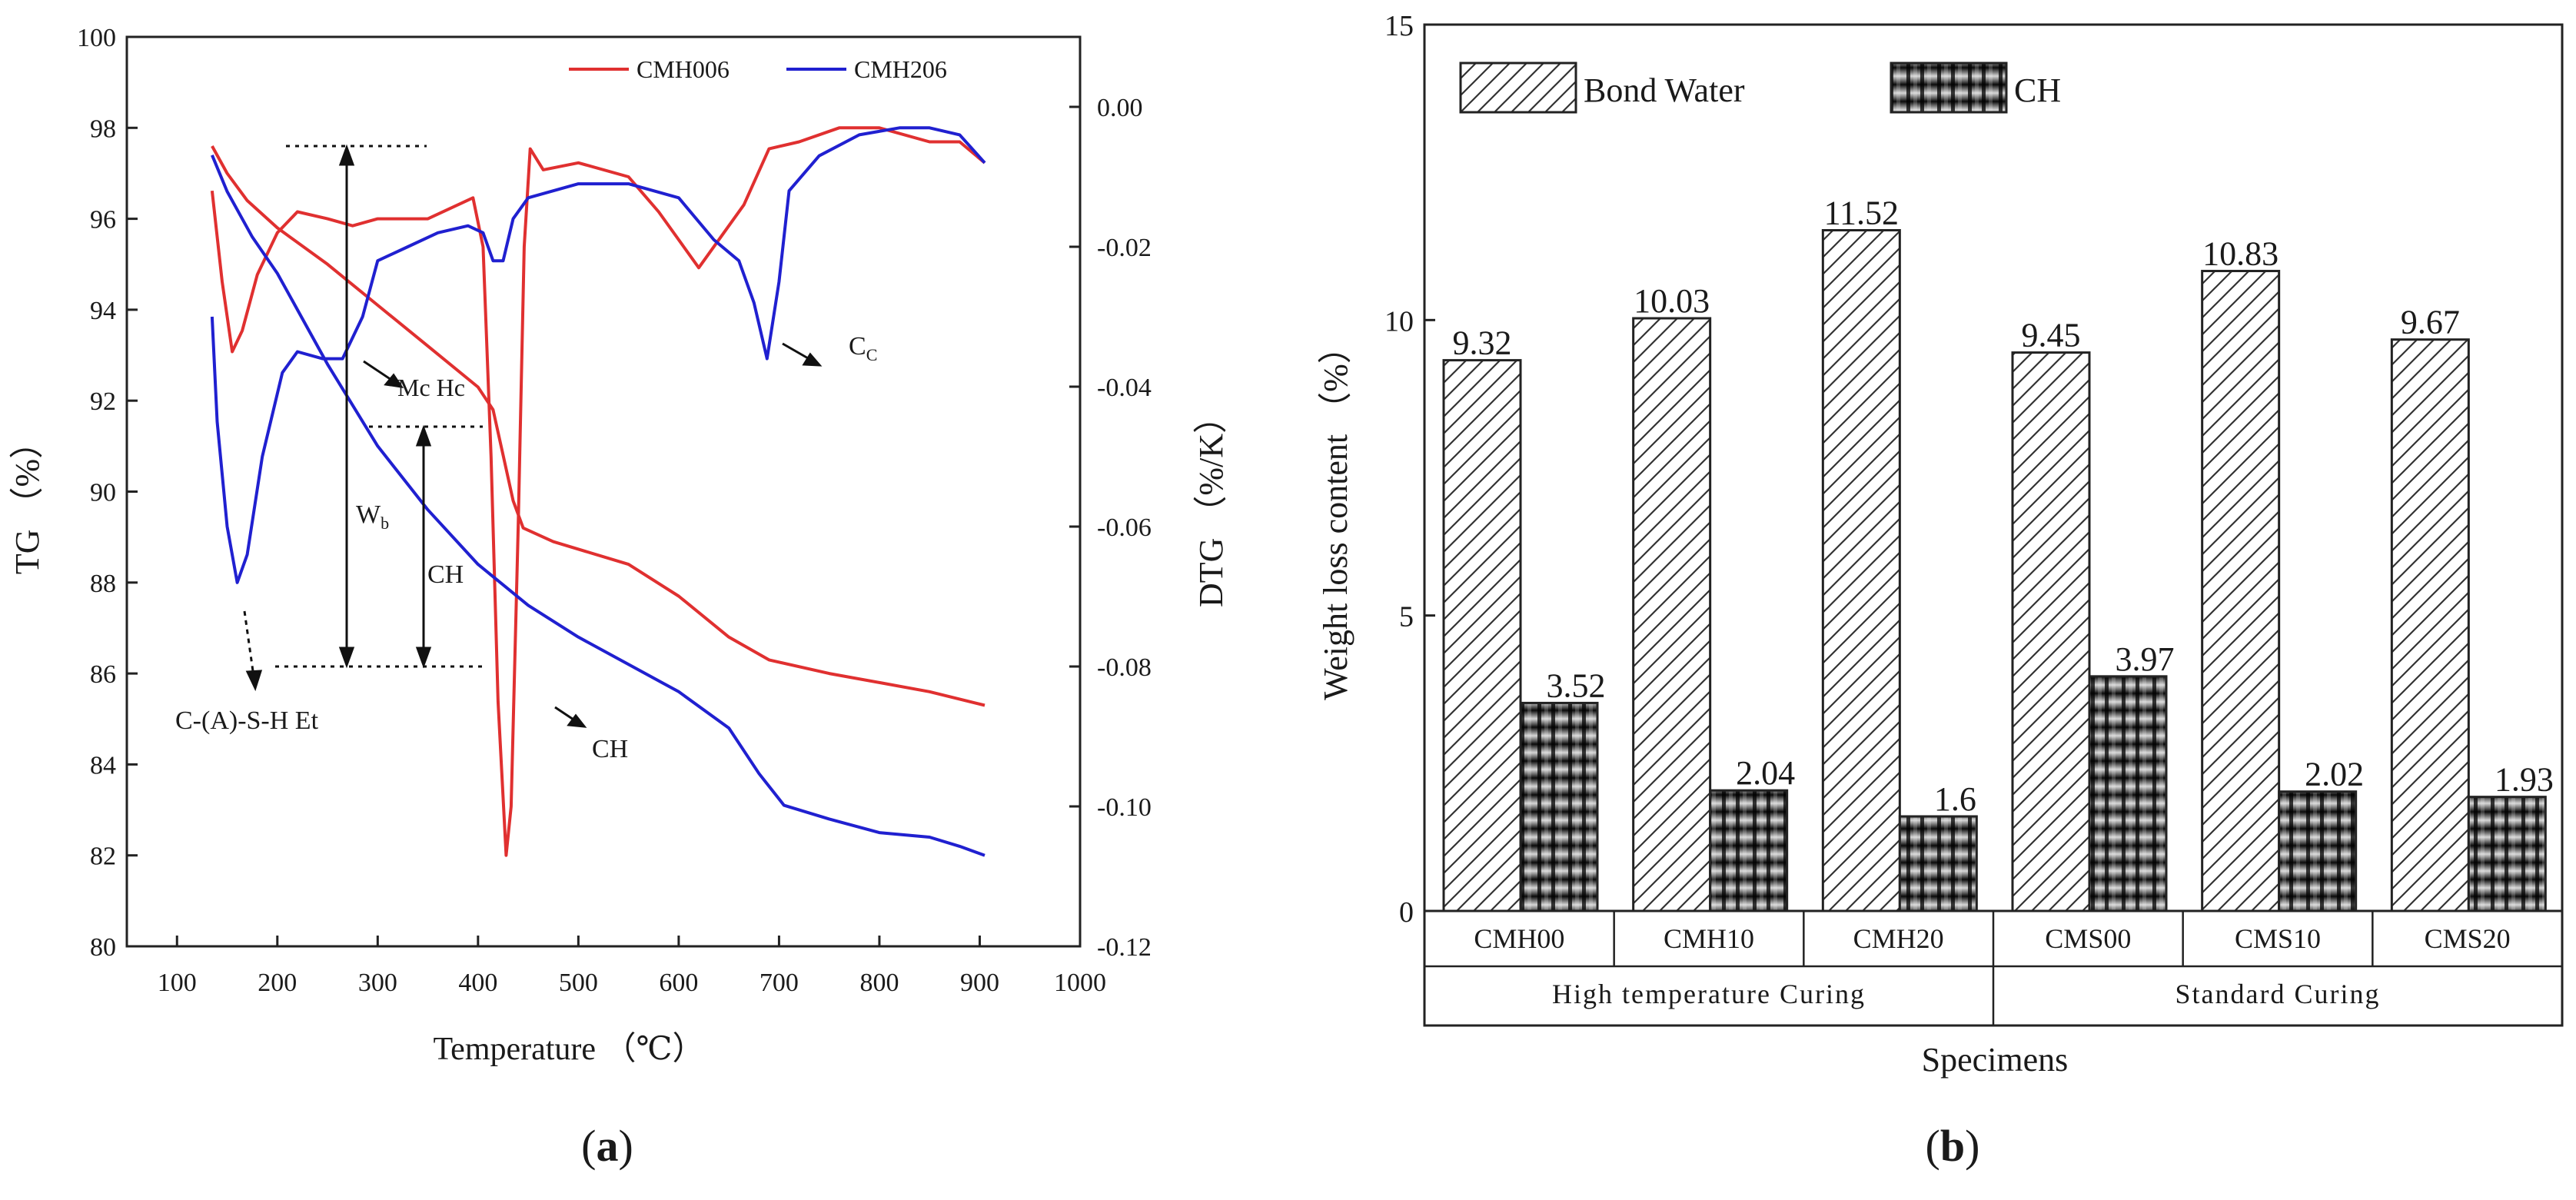  Describe the element at coordinates (394, 380) in the screenshot. I see `mc-pointer-head` at that location.